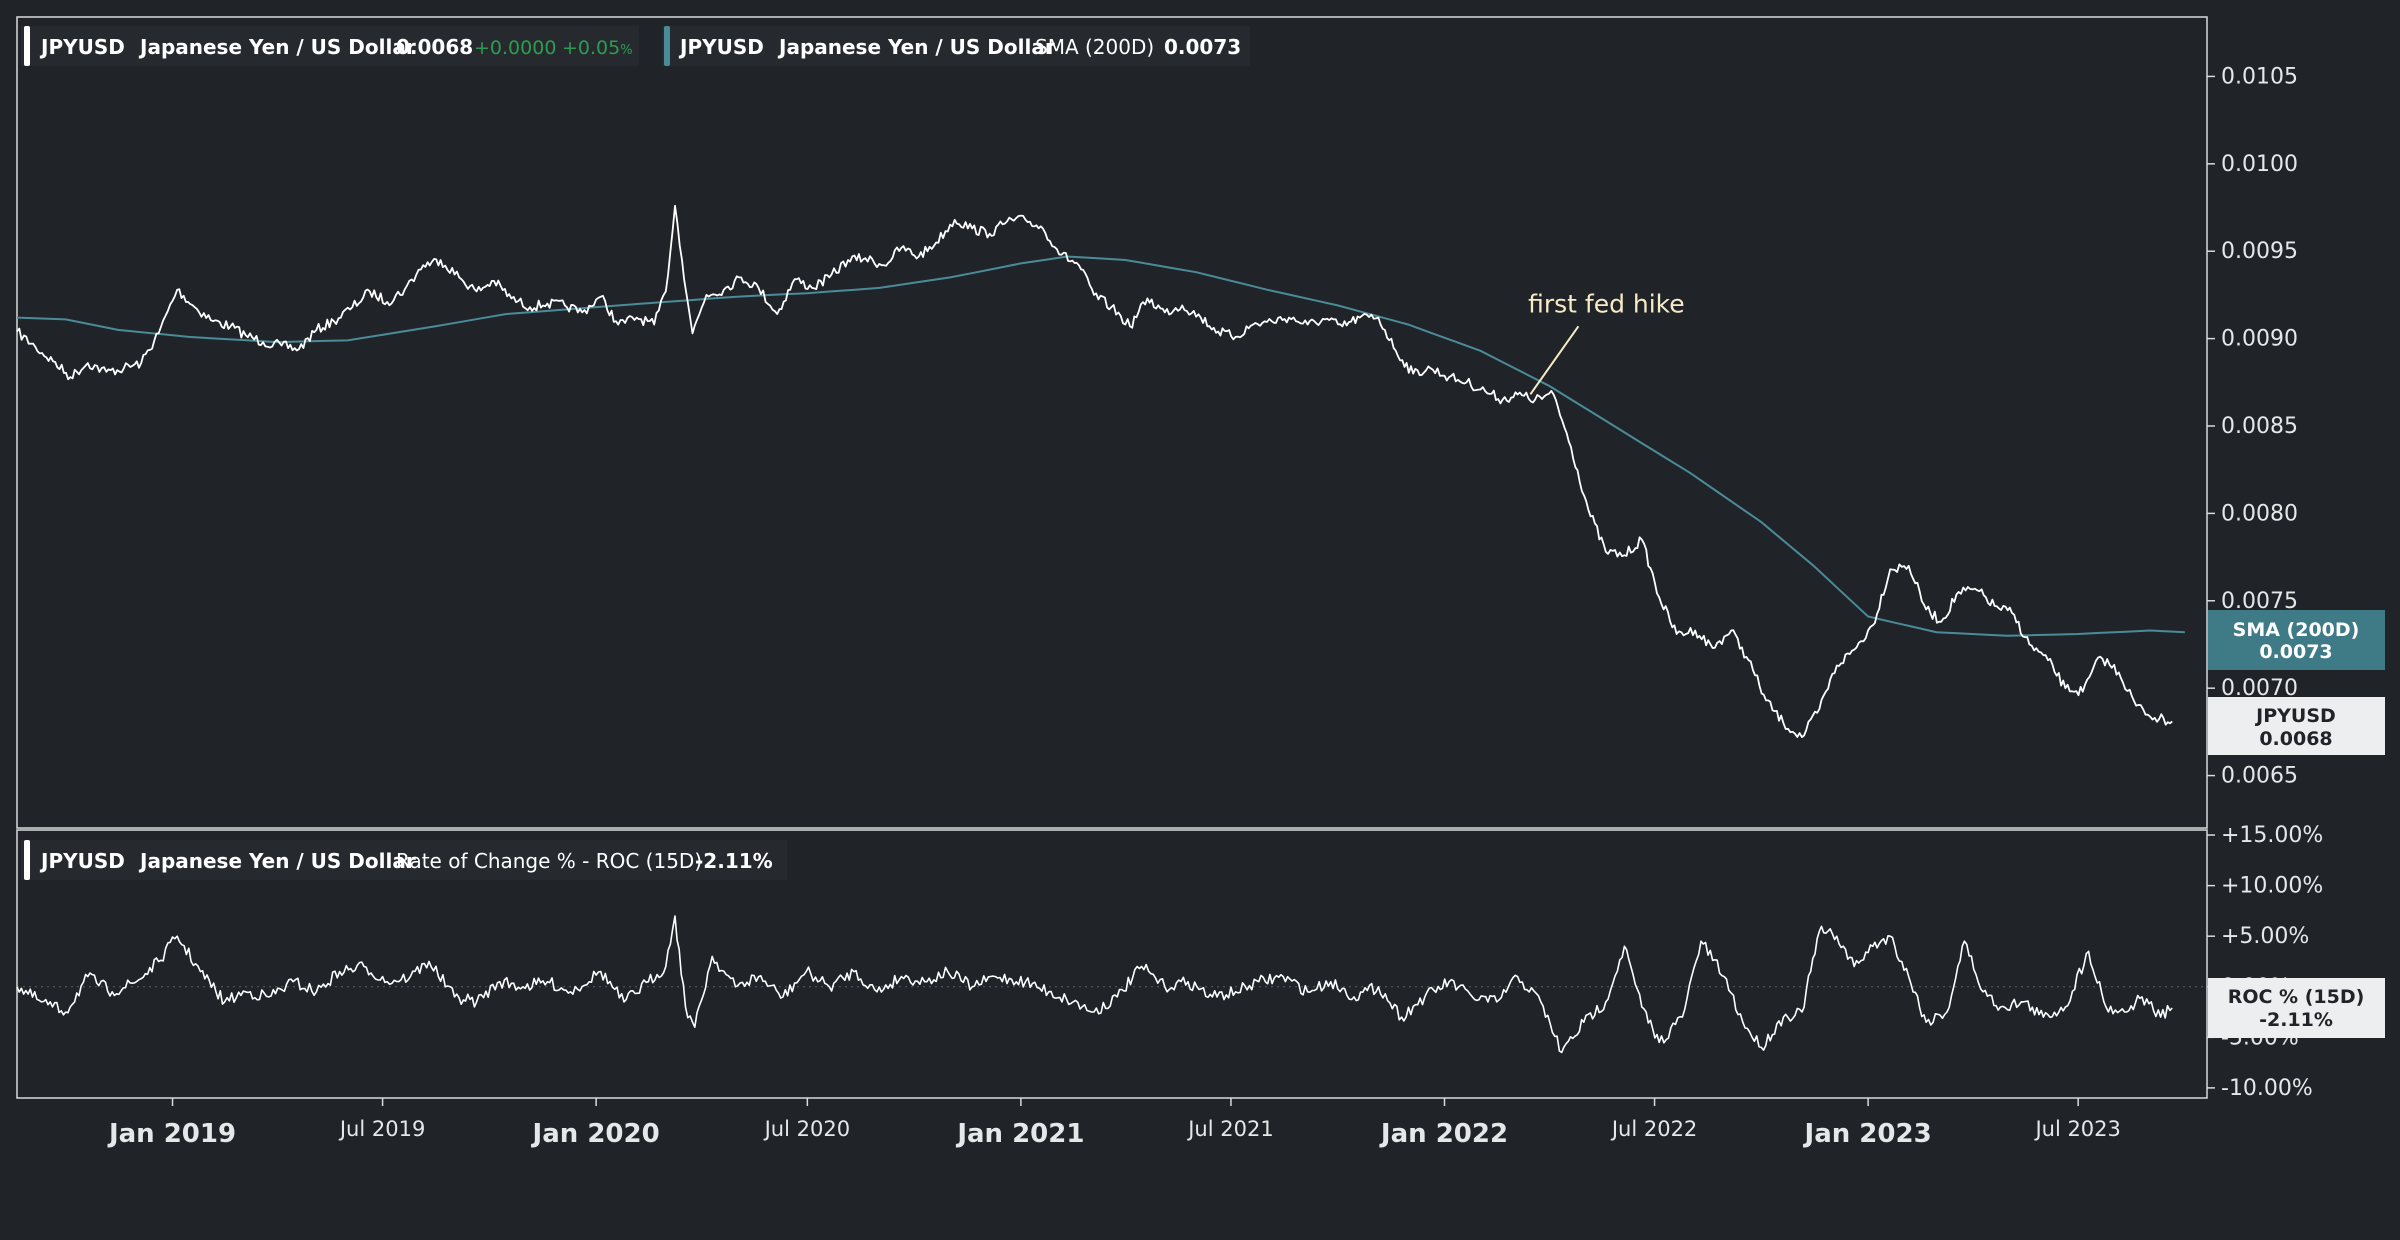  I want to click on sma-legend-indicator: SMA (200D), so click(1094, 47).